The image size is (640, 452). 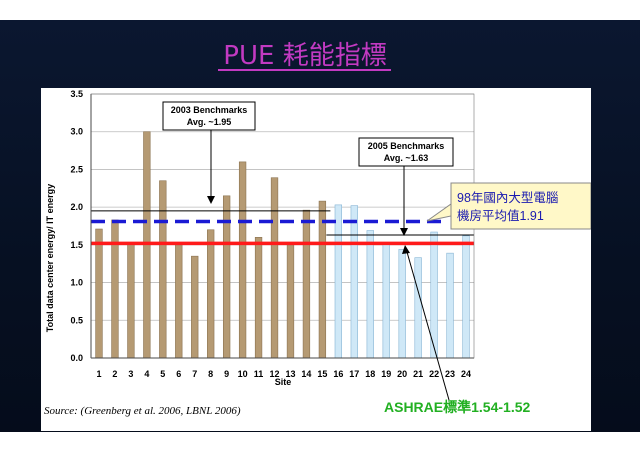 I want to click on x-tick-label: 12, so click(x=275, y=374).